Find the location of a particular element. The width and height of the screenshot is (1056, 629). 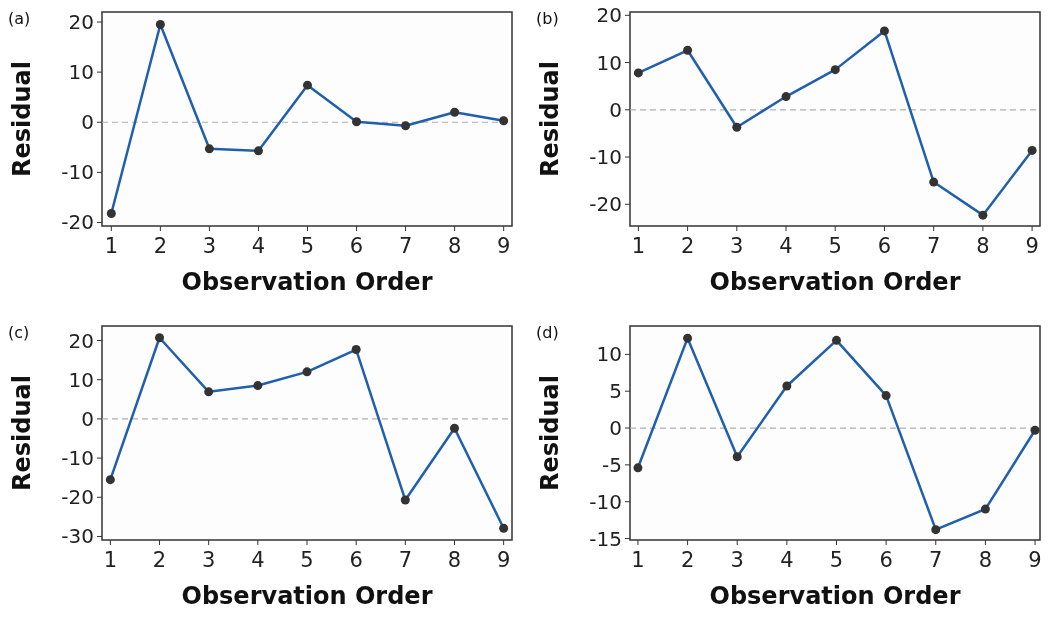

y-tick-label: -30 is located at coordinates (77, 536).